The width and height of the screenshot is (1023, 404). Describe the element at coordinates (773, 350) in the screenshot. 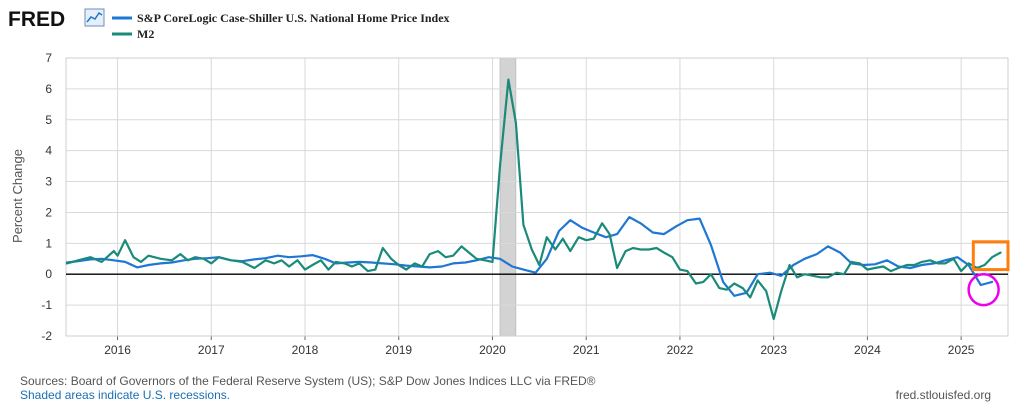

I see `x-tick-label-2023: 2023` at that location.